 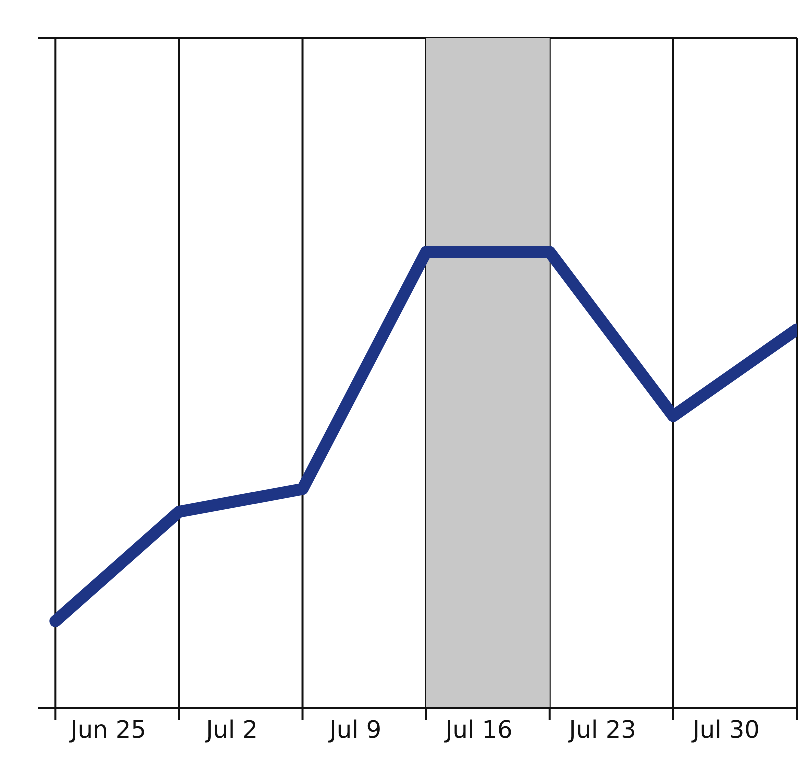 I want to click on x-tick-label: Jul 23, so click(x=601, y=730).